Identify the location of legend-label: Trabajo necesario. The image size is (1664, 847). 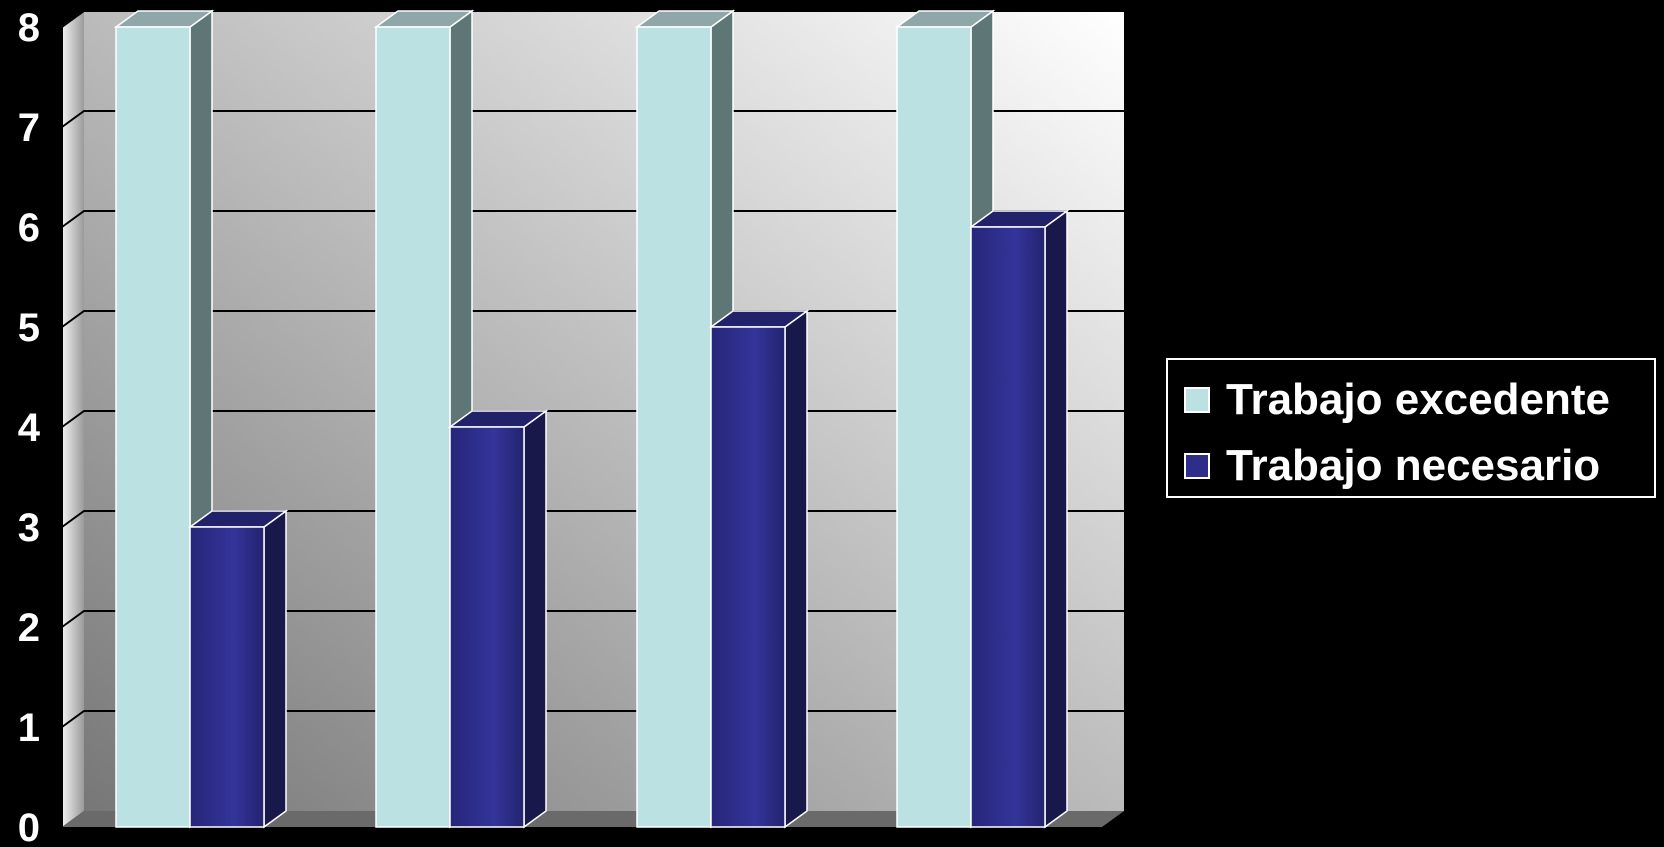
(1413, 465).